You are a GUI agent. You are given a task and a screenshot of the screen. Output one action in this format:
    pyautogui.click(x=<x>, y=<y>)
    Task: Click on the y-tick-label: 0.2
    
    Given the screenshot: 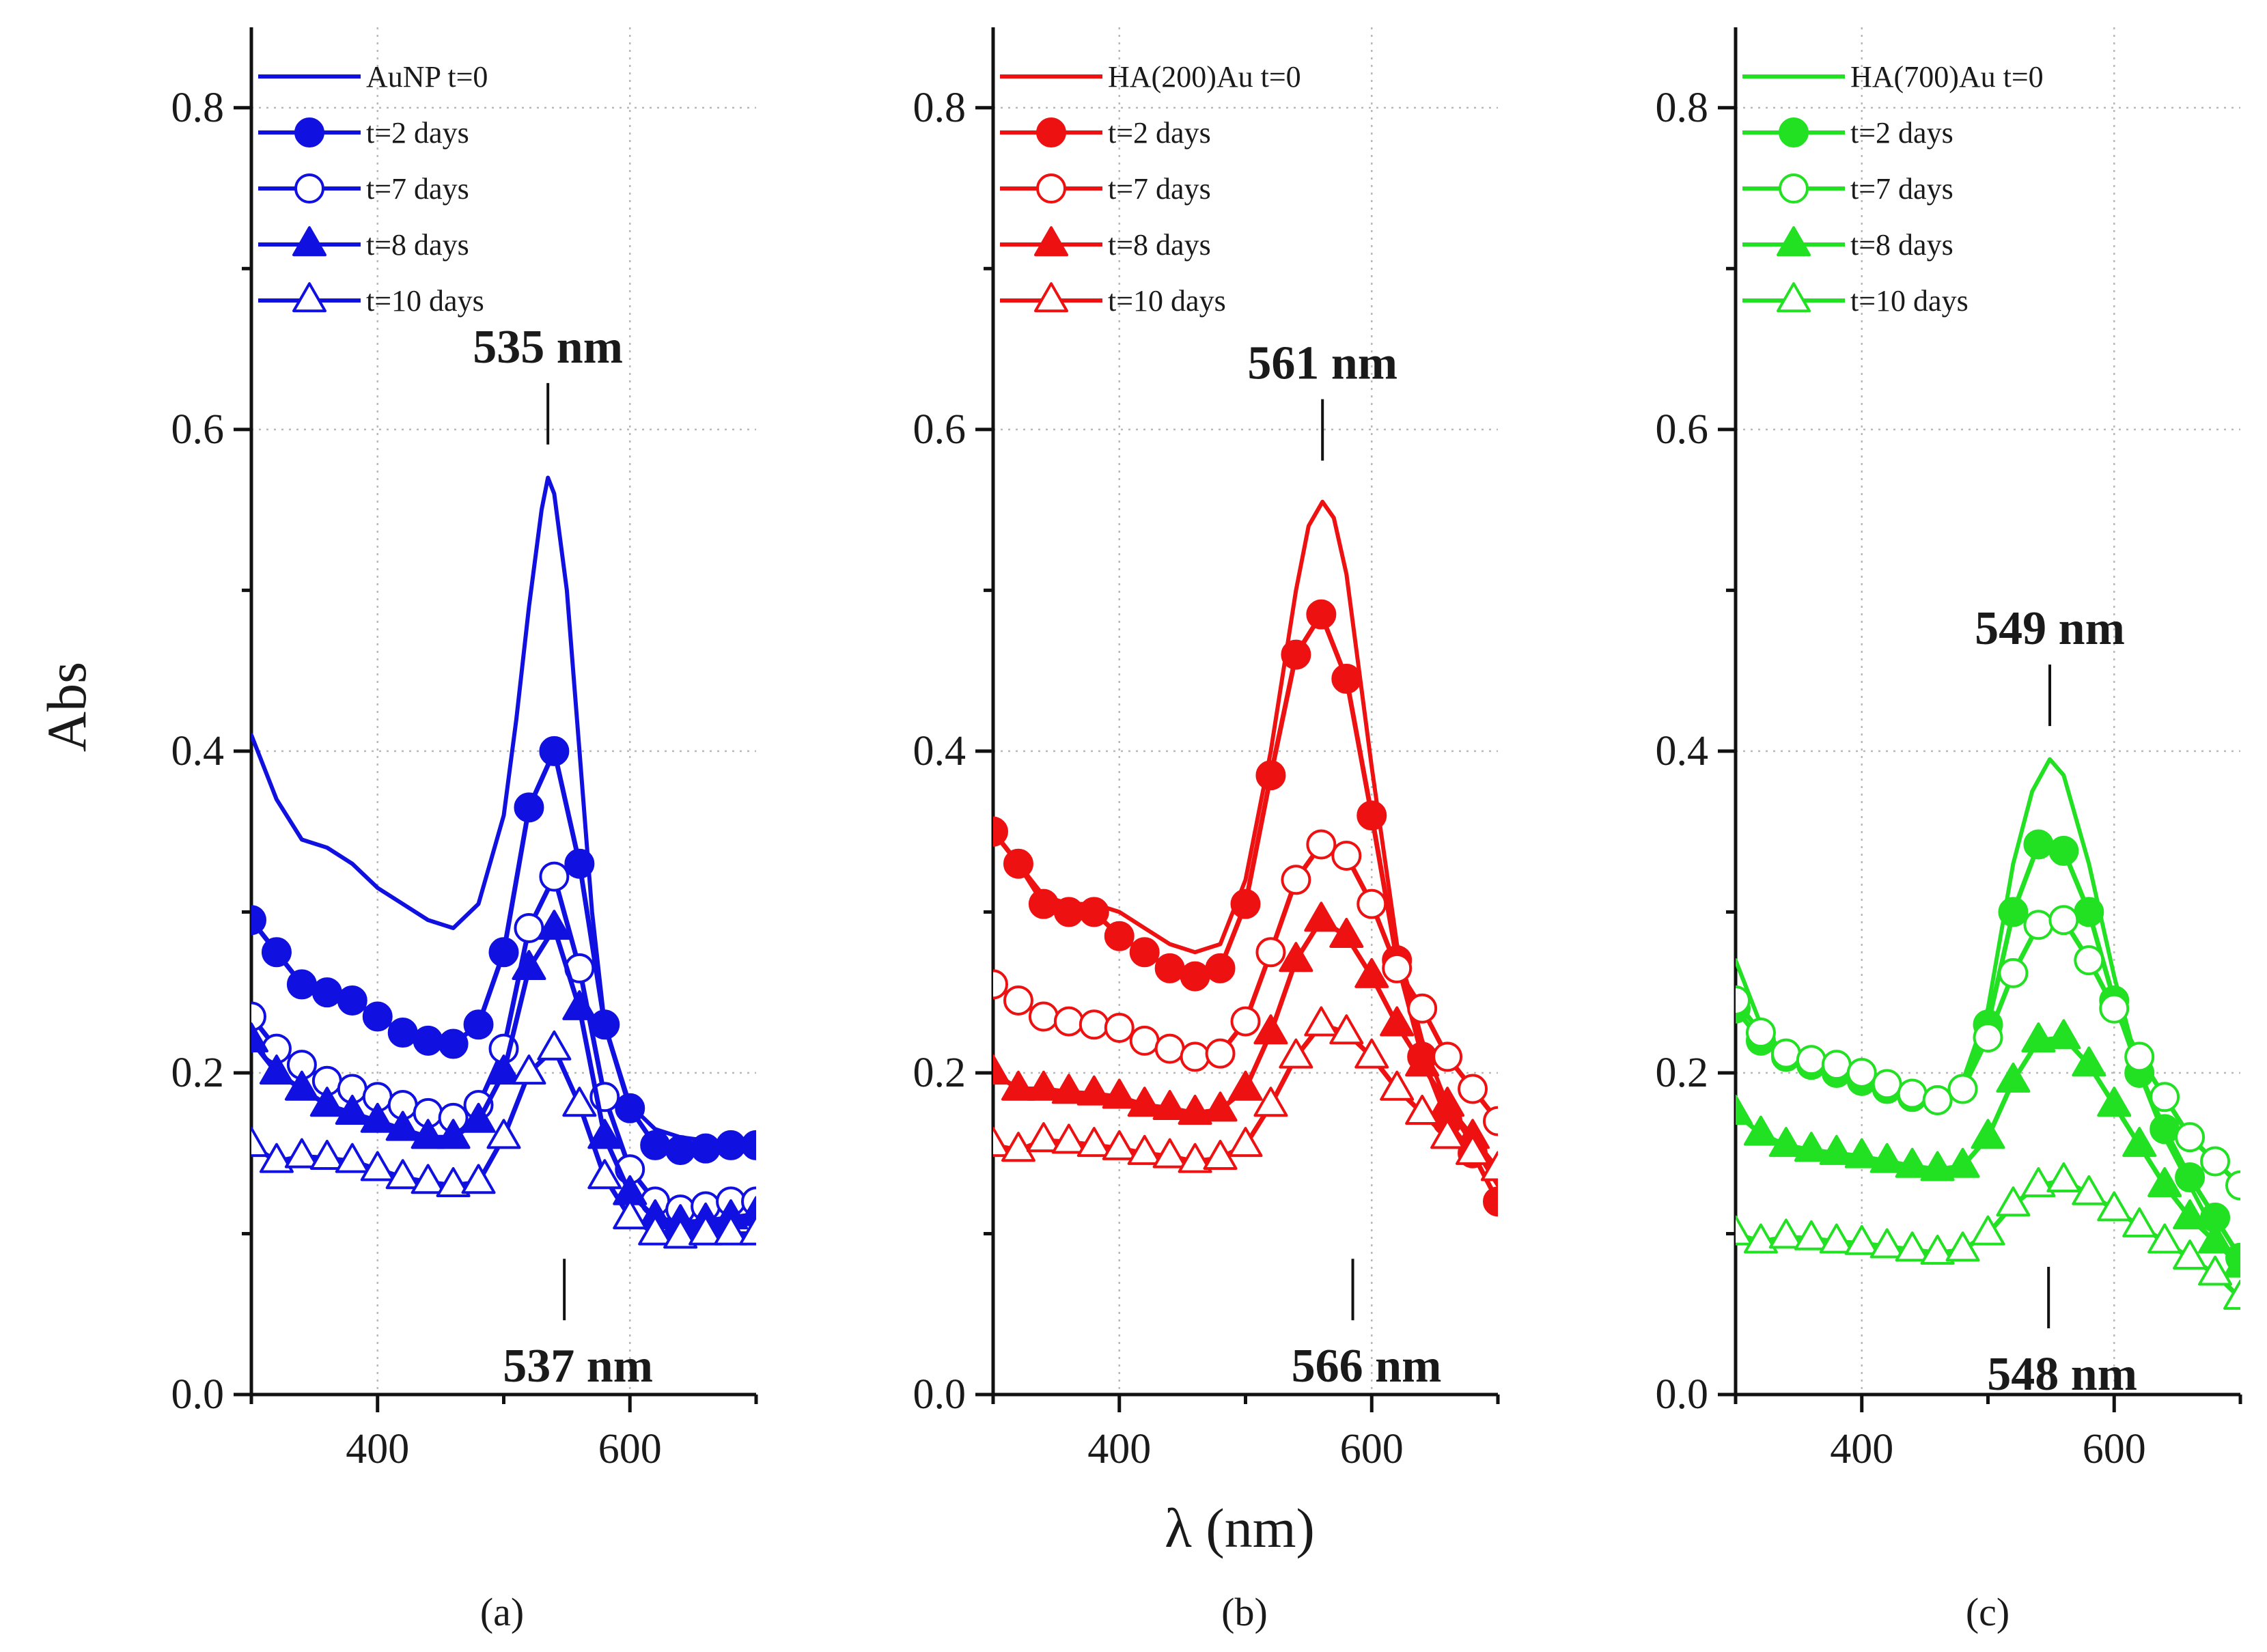 What is the action you would take?
    pyautogui.click(x=940, y=1073)
    